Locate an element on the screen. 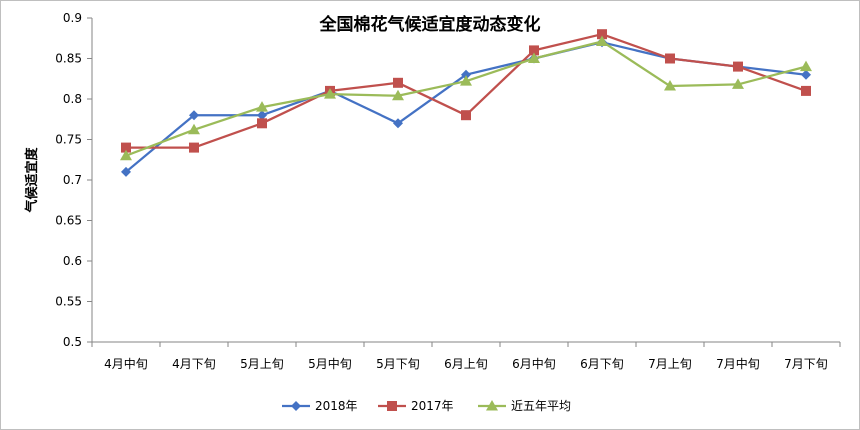 The width and height of the screenshot is (860, 430). y-tick-label: 0.85 is located at coordinates (68, 59).